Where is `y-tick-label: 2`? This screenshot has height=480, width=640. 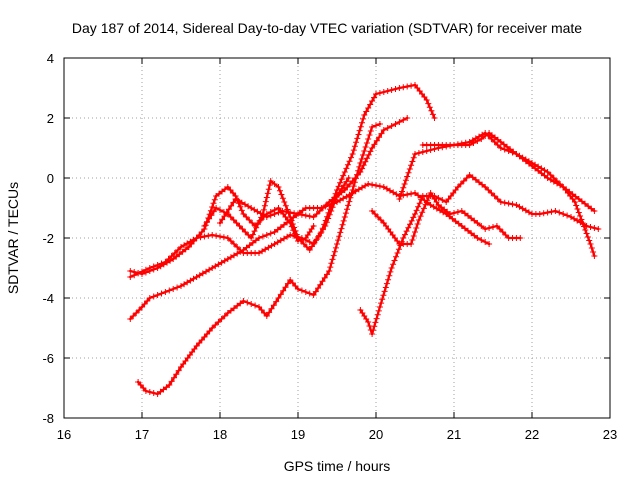
y-tick-label: 2 is located at coordinates (50, 118).